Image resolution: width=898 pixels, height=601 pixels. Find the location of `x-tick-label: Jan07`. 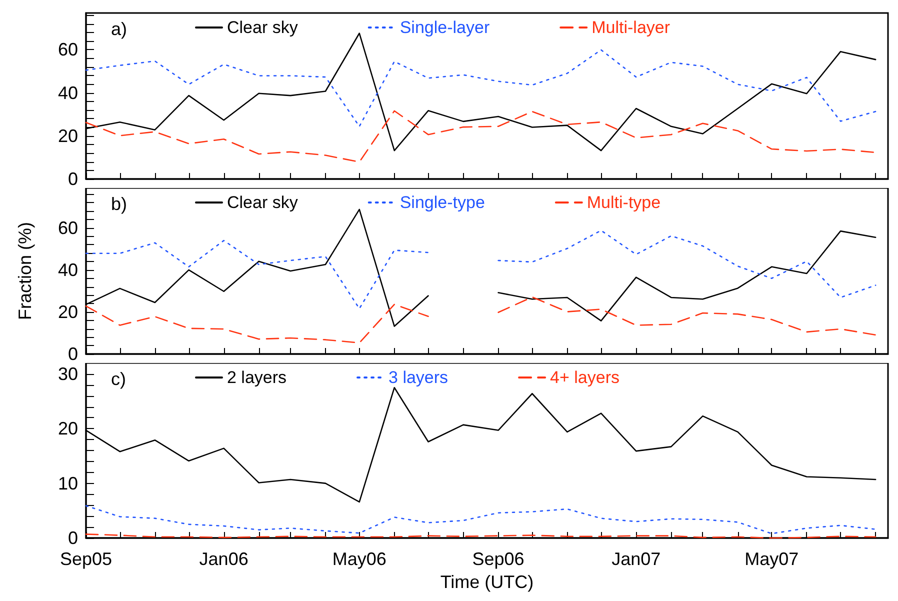

x-tick-label: Jan07 is located at coordinates (636, 559).